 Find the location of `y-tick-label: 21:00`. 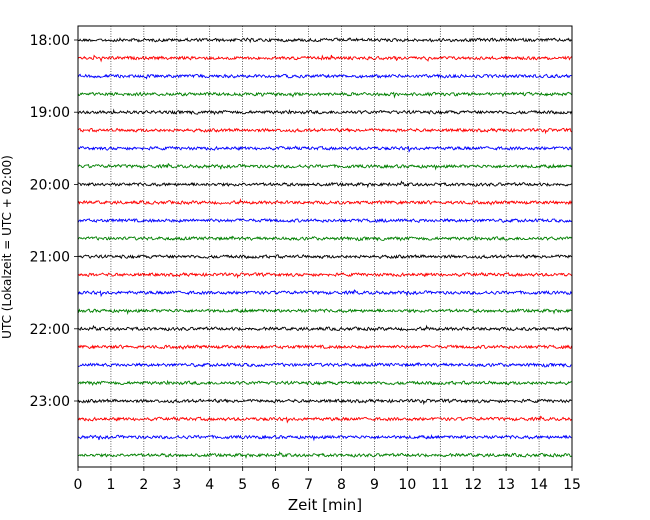

y-tick-label: 21:00 is located at coordinates (50, 258).